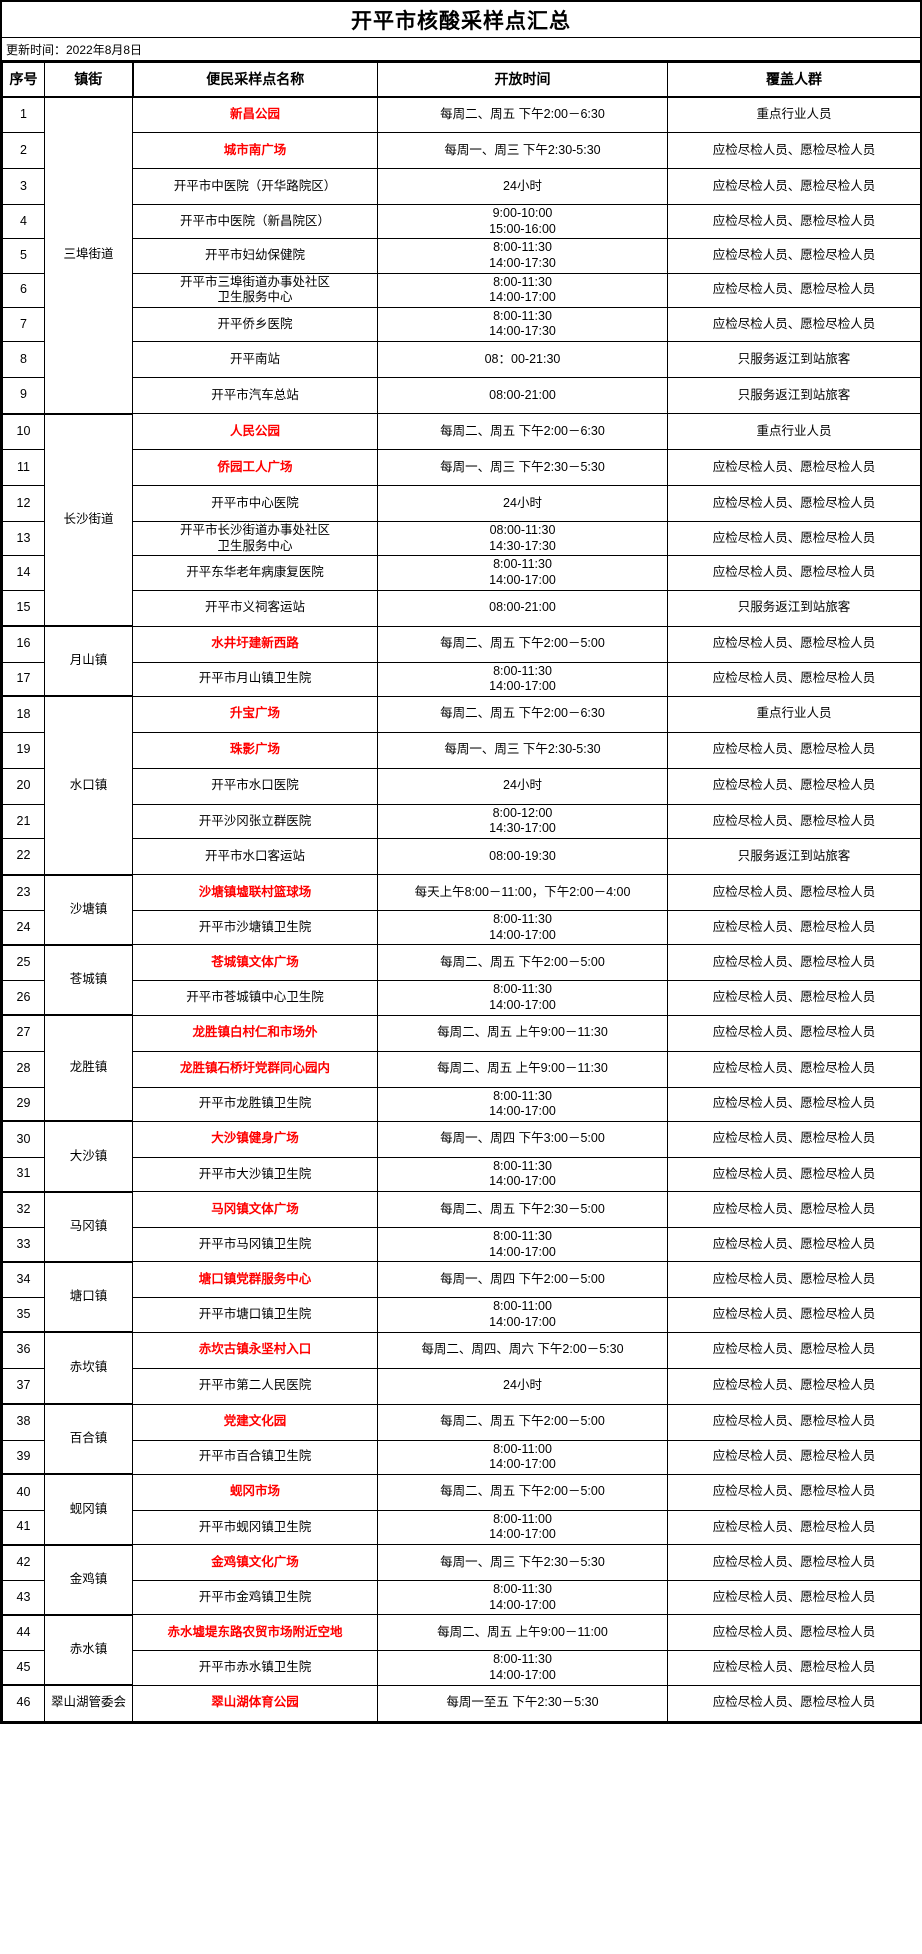 Image resolution: width=922 pixels, height=1954 pixels. What do you see at coordinates (23, 1069) in the screenshot?
I see `cell-index: 28` at bounding box center [23, 1069].